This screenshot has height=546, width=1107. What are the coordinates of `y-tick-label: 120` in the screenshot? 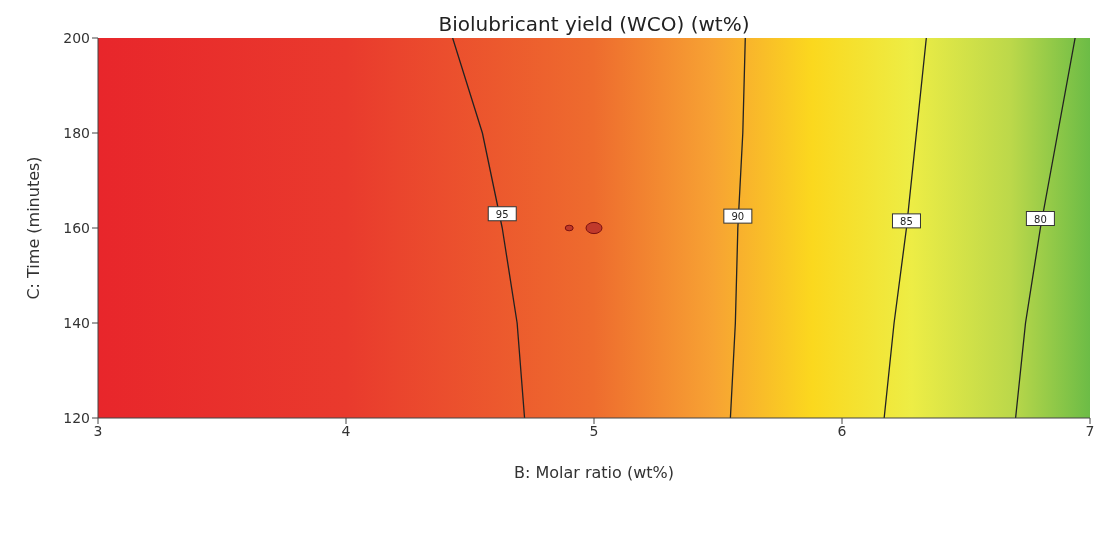 It's located at (76, 417).